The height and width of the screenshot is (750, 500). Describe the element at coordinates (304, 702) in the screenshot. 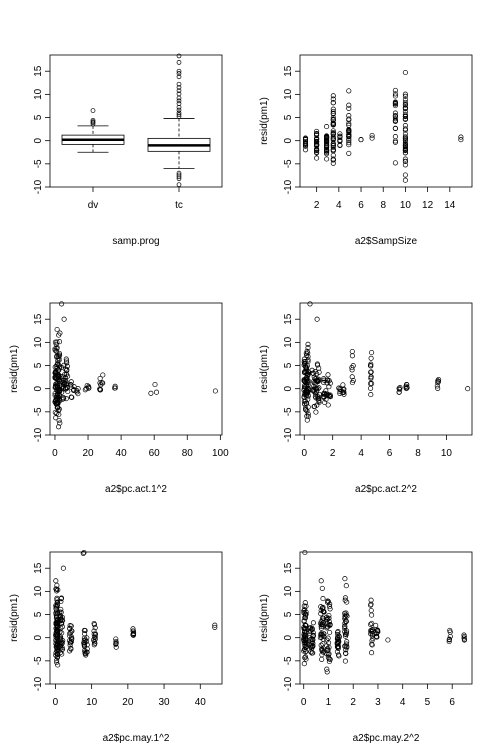

I see `x-tick-label: 0` at that location.